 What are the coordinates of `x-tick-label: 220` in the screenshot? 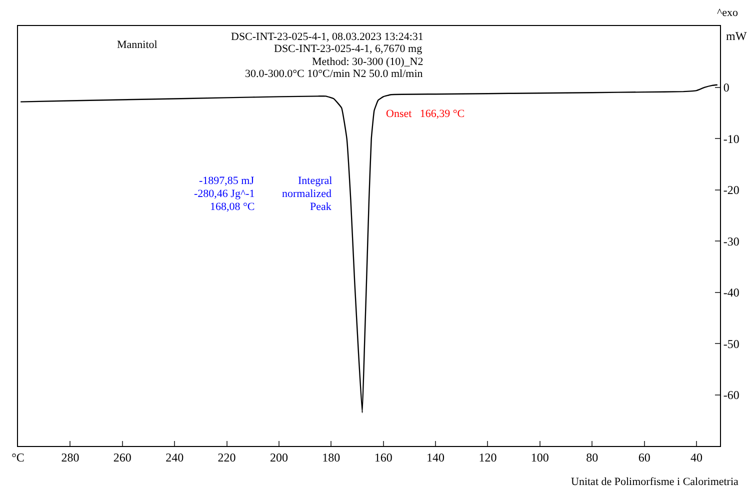 It's located at (227, 457).